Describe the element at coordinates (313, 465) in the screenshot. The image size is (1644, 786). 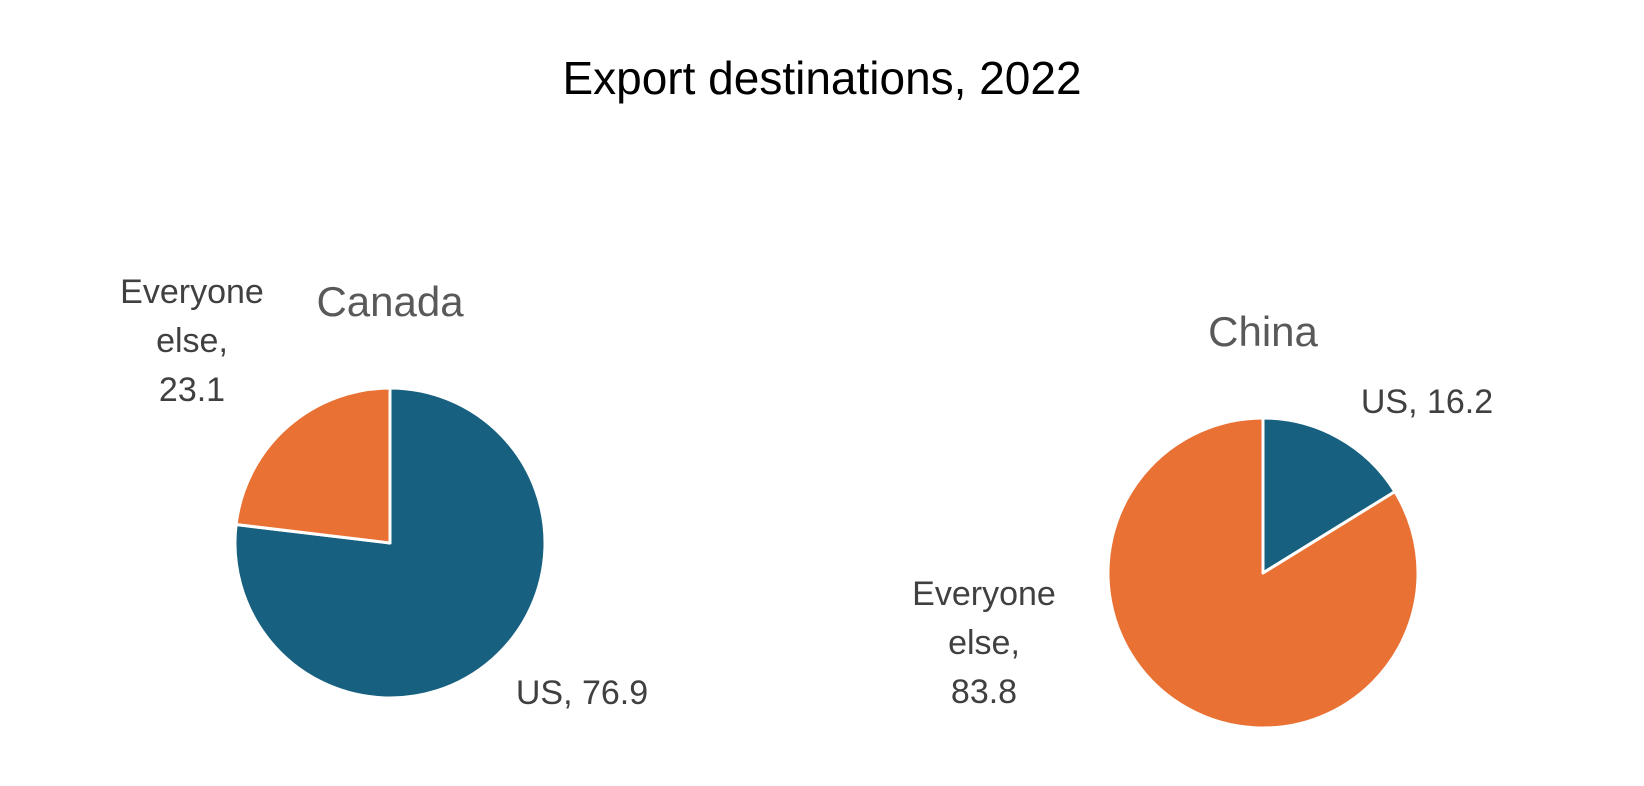
I see `pie-slice-canada-everyone-else` at that location.